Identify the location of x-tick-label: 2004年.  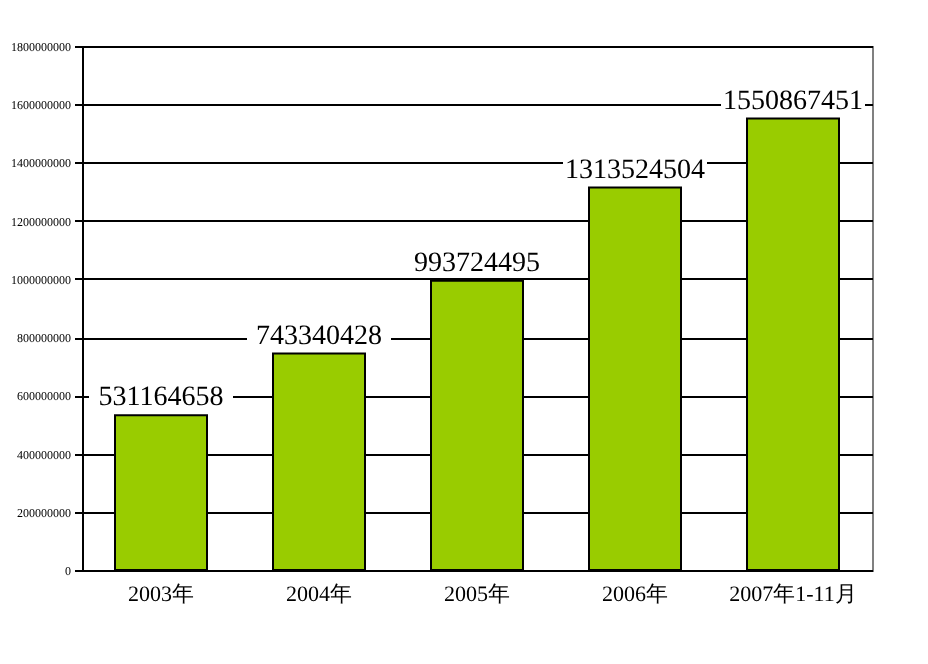
(319, 595).